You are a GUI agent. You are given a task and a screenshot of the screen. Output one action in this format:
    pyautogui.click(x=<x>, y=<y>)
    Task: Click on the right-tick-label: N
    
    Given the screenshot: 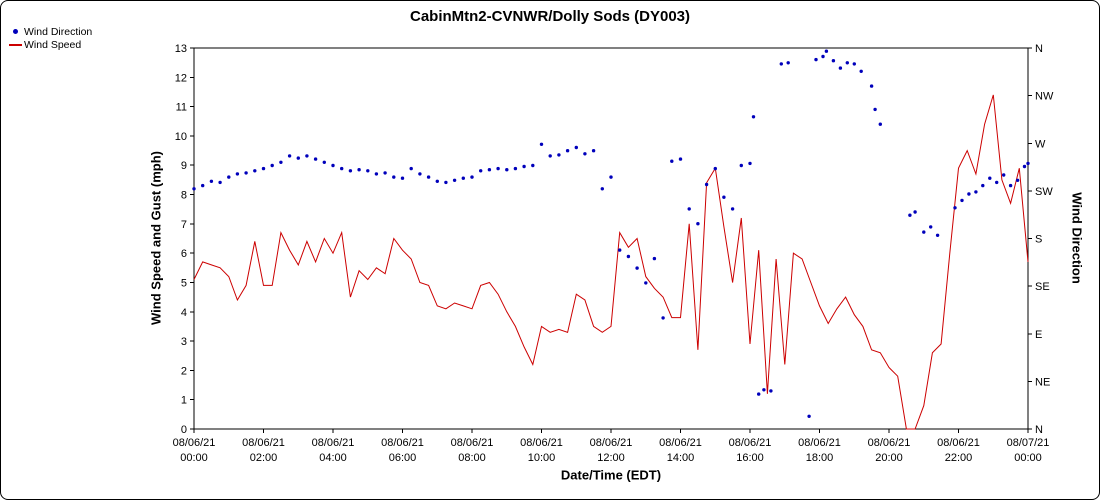 What is the action you would take?
    pyautogui.click(x=1039, y=430)
    